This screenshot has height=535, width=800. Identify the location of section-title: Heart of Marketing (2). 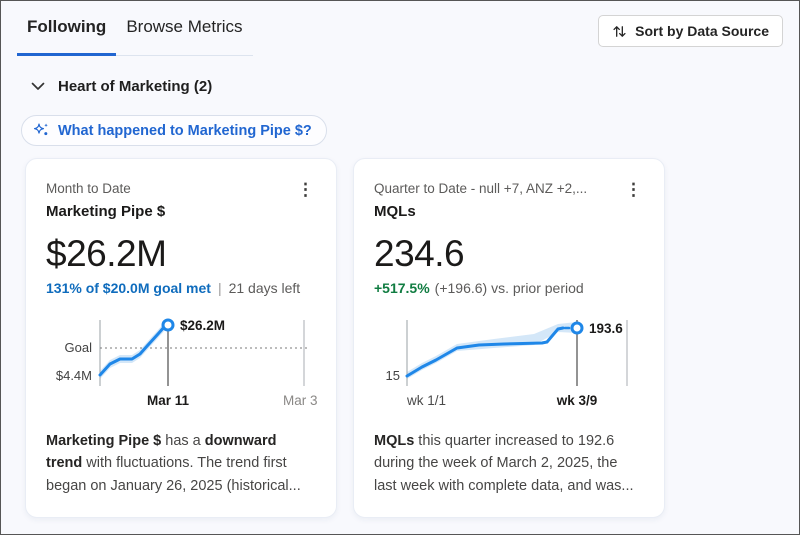
(135, 86).